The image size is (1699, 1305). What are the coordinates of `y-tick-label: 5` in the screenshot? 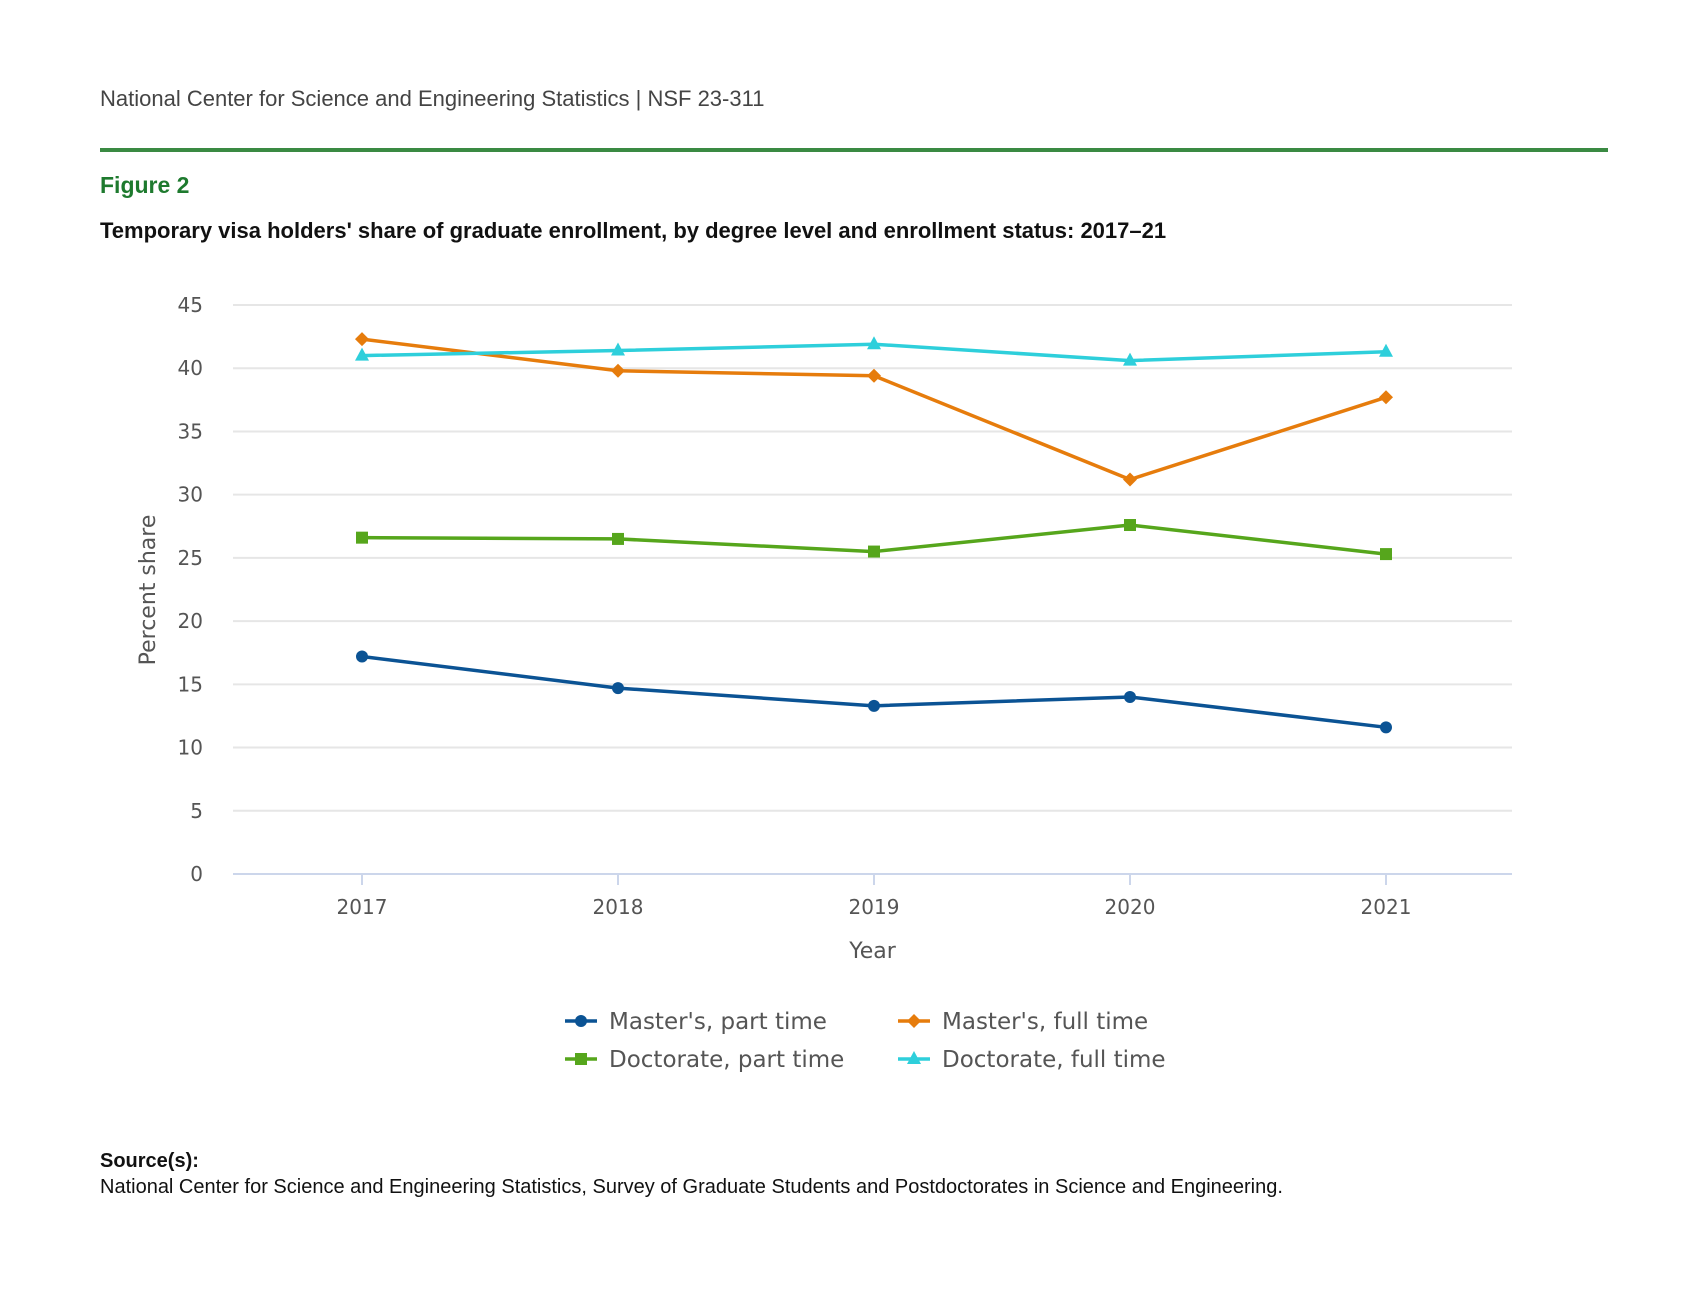 It's located at (196, 811).